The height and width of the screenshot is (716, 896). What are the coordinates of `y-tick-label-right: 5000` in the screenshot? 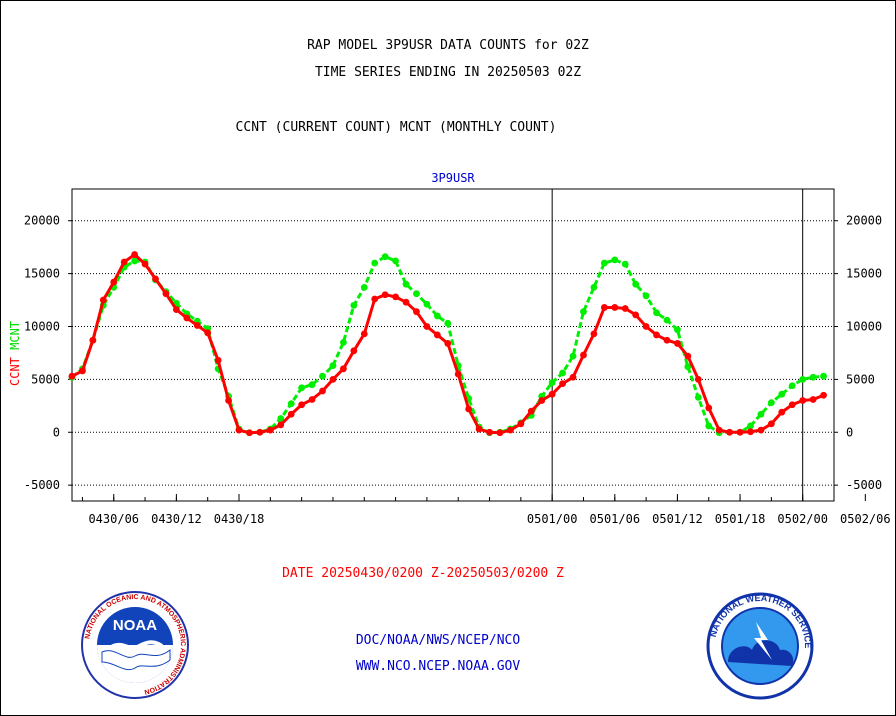 It's located at (860, 379).